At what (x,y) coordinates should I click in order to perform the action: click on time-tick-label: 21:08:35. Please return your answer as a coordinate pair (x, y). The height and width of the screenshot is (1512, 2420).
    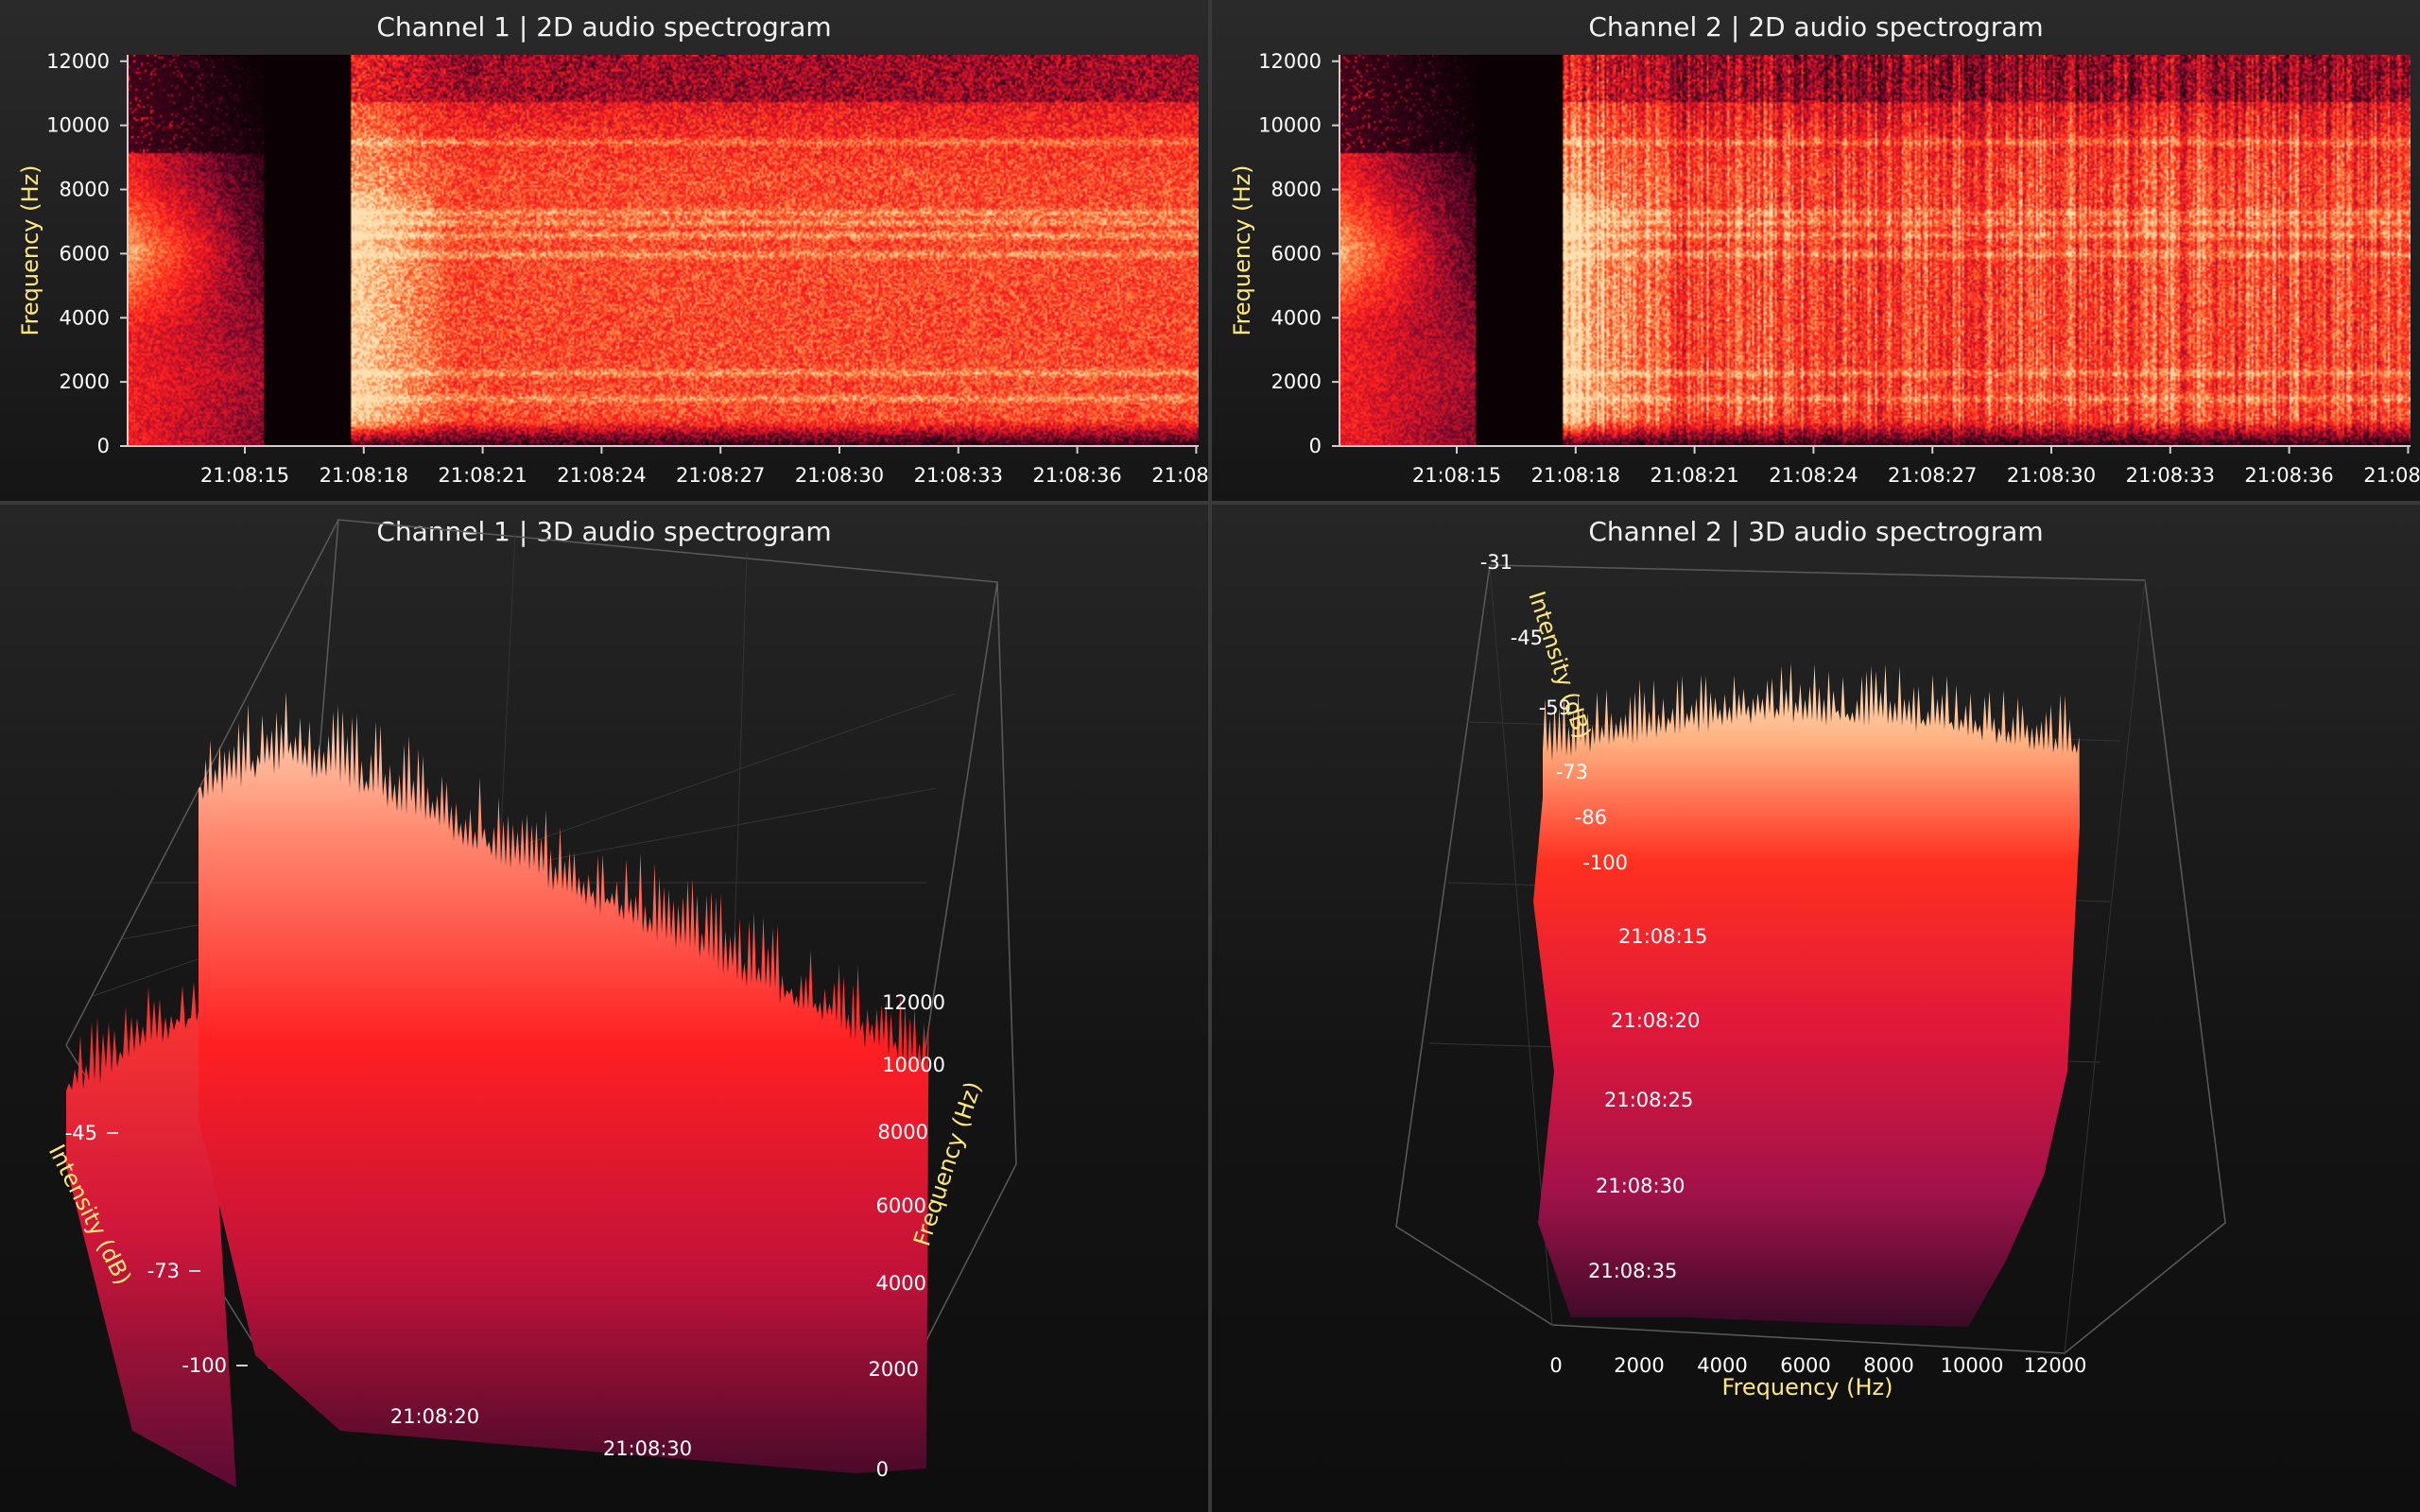
    Looking at the image, I should click on (1632, 1271).